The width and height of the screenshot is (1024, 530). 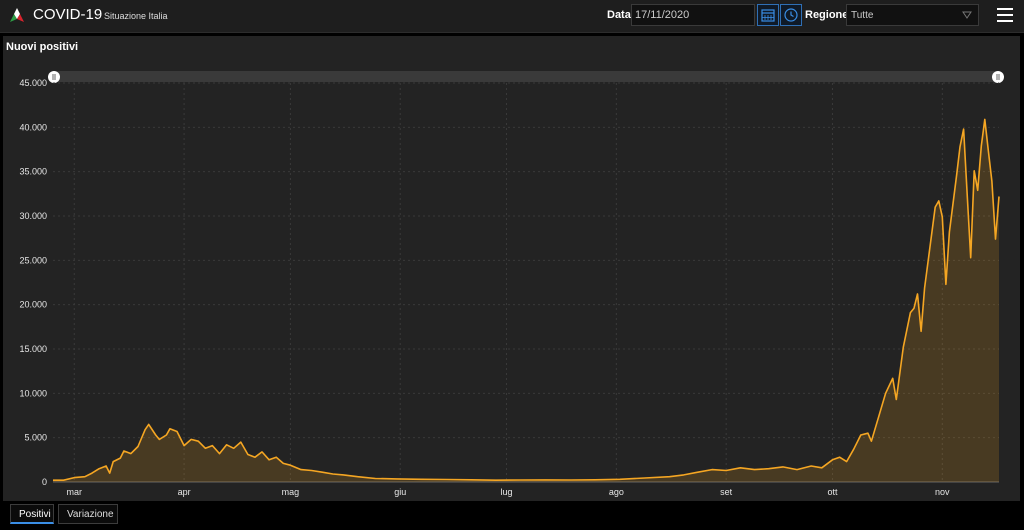 I want to click on y-tick-label: 35.000, so click(x=33, y=172).